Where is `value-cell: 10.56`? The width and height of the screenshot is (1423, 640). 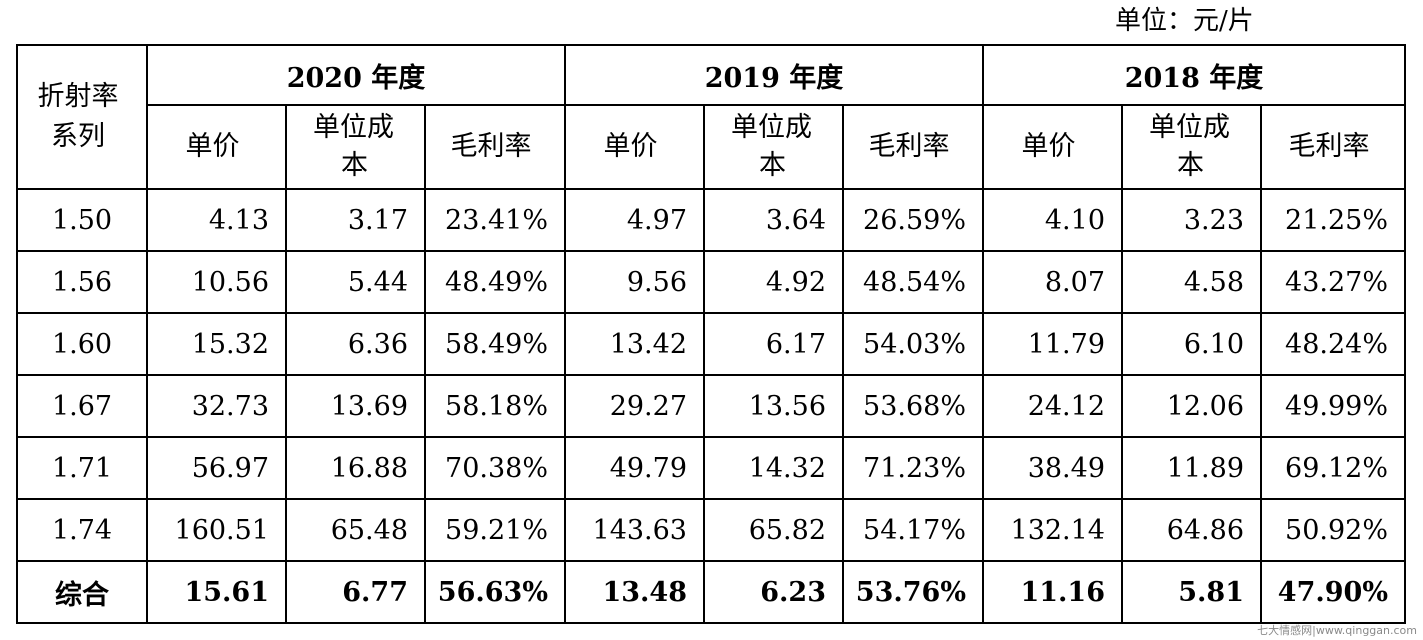
value-cell: 10.56 is located at coordinates (216, 282).